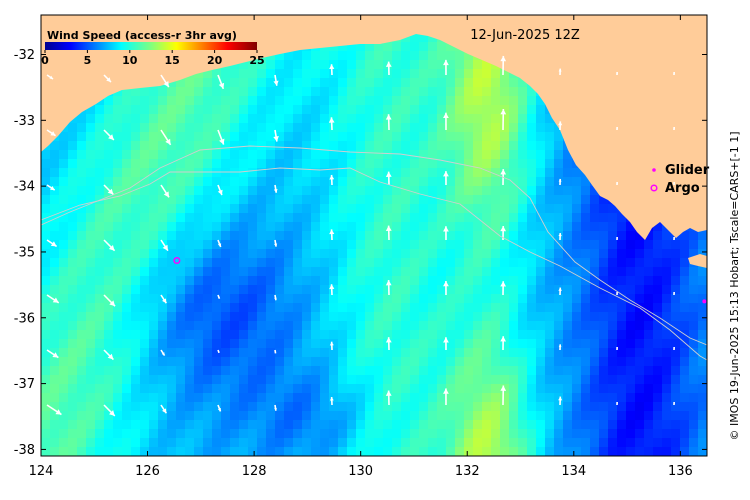 The image size is (750, 500). Describe the element at coordinates (24, 450) in the screenshot. I see `y-tick-label: -38` at that location.